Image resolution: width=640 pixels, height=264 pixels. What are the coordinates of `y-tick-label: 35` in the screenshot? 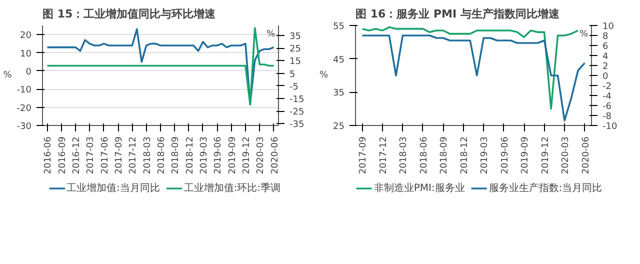 It's located at (338, 93).